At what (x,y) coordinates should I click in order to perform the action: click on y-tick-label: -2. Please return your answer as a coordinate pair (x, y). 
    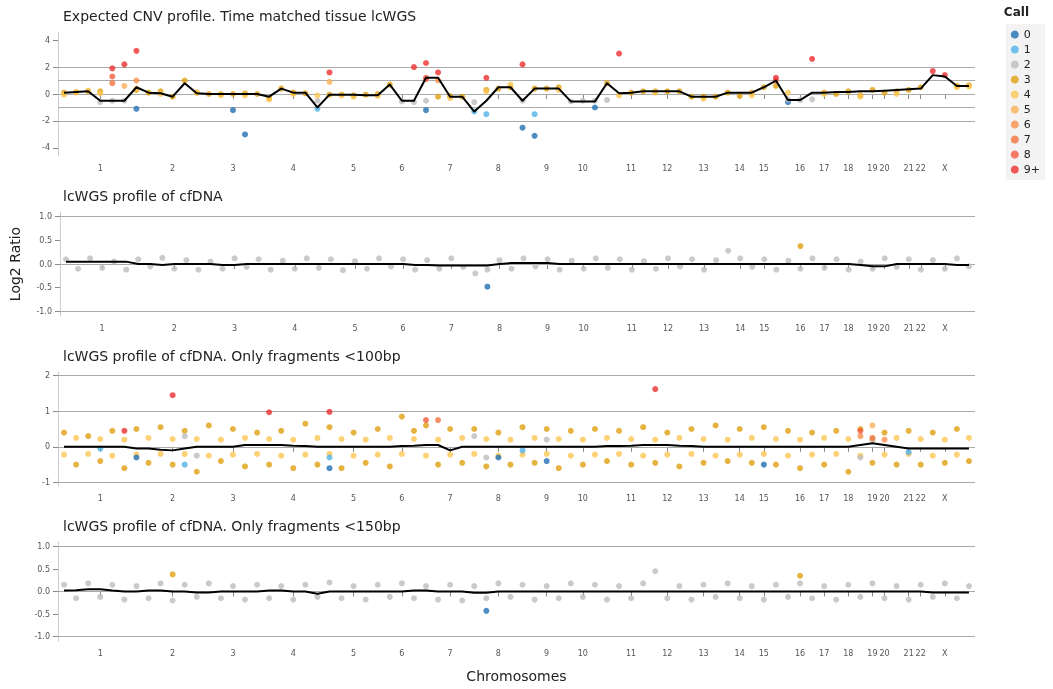
    Looking at the image, I should click on (46, 121).